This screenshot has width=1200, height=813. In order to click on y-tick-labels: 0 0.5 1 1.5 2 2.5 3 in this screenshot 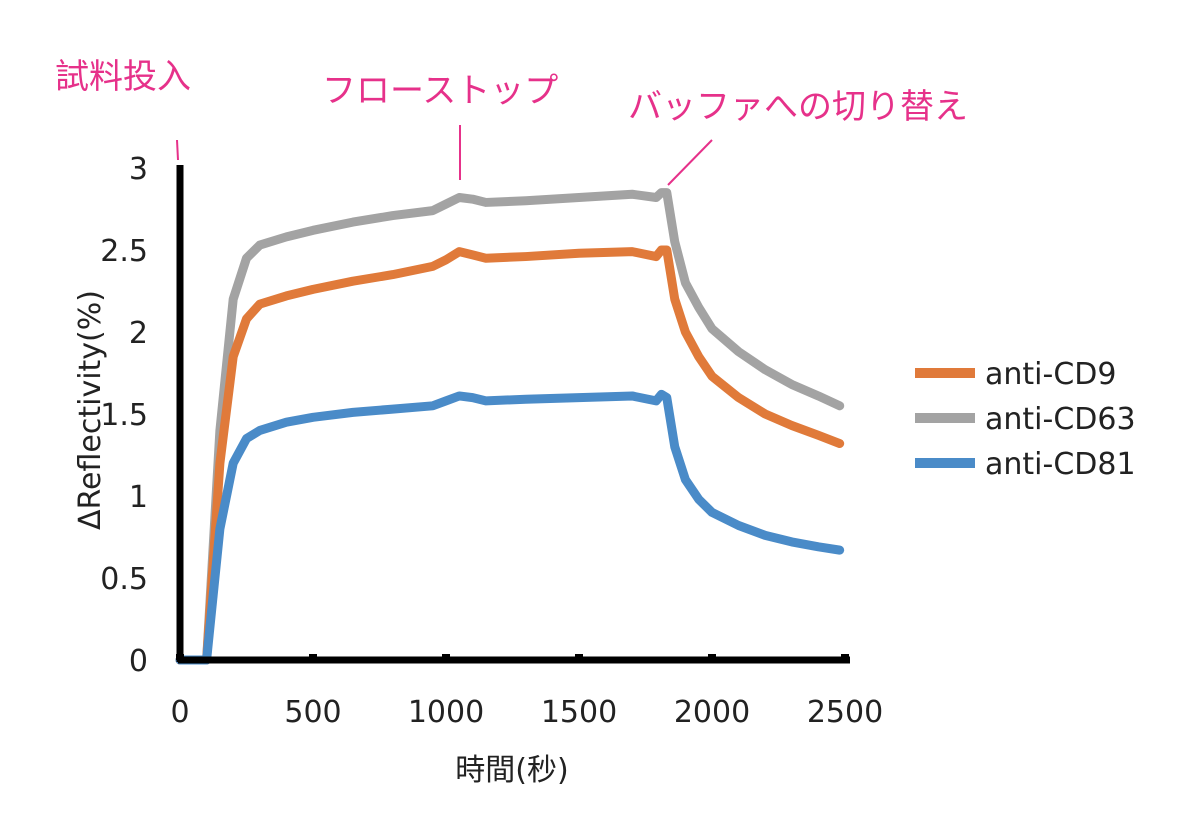, I will do `click(124, 415)`.